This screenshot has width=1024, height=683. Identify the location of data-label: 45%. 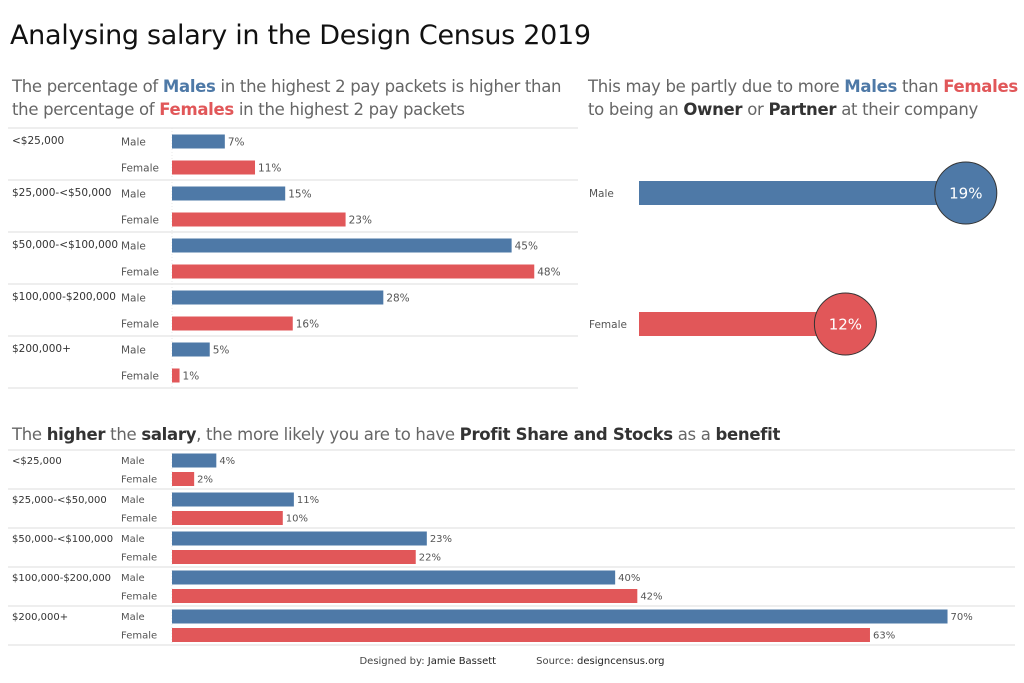
(526, 246).